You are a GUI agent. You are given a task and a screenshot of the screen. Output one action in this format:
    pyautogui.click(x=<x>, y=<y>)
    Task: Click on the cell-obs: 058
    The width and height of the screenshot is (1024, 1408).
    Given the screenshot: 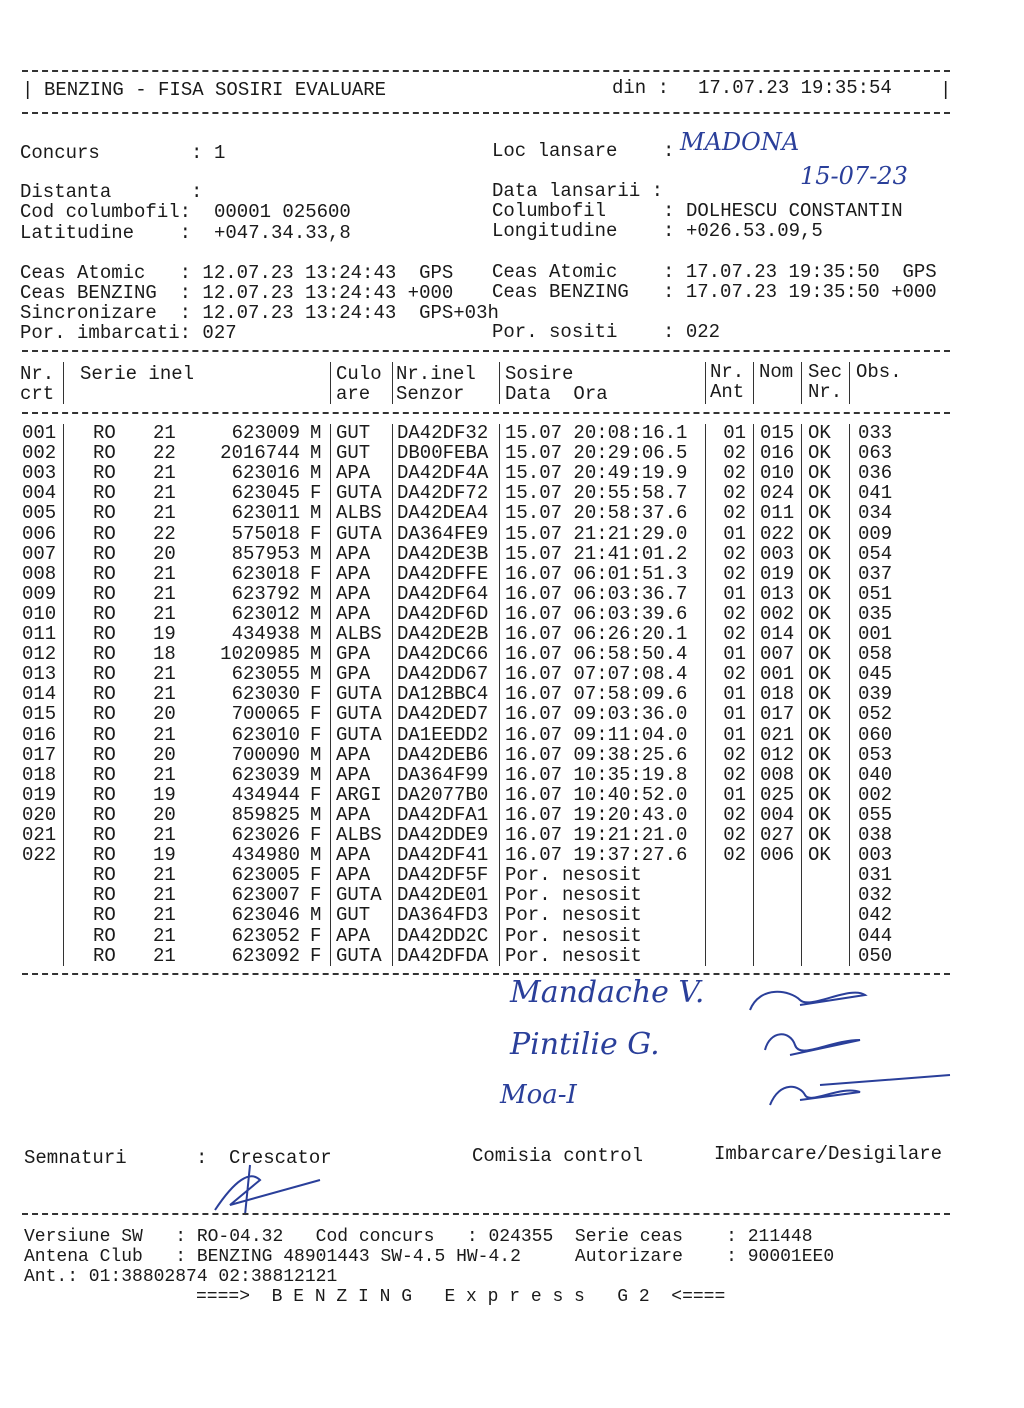 What is the action you would take?
    pyautogui.click(x=875, y=654)
    